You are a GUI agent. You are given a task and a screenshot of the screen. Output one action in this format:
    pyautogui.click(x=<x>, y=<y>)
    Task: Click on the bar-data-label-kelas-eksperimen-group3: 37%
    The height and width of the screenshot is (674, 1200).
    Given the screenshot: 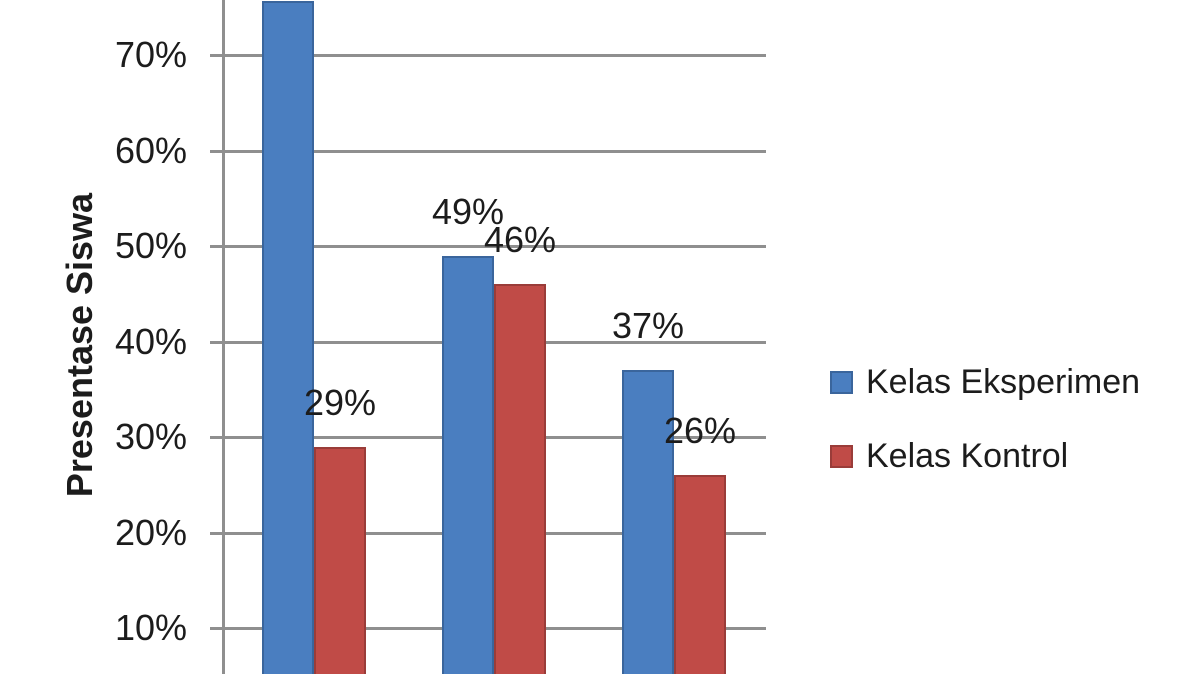 What is the action you would take?
    pyautogui.click(x=648, y=326)
    